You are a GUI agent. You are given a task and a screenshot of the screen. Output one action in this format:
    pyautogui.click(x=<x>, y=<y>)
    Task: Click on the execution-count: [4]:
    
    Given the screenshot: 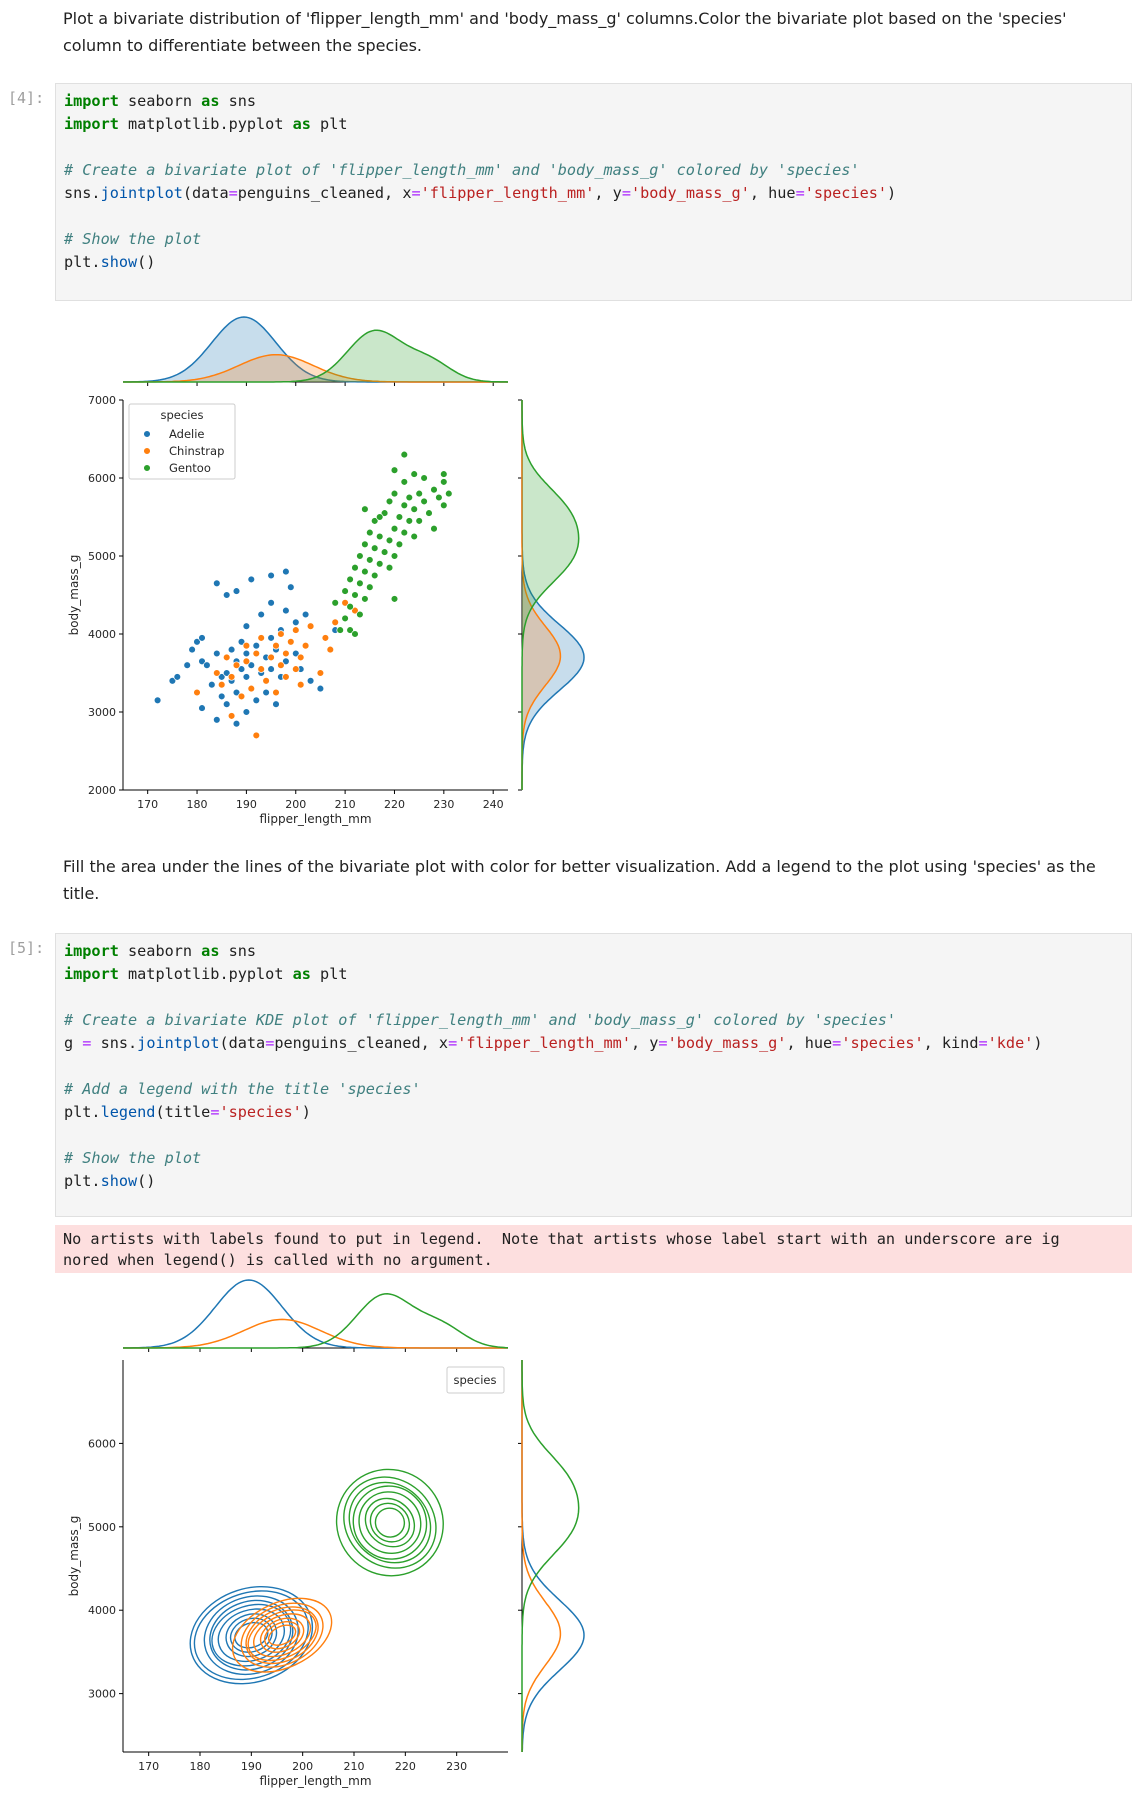 What is the action you would take?
    pyautogui.click(x=26, y=98)
    